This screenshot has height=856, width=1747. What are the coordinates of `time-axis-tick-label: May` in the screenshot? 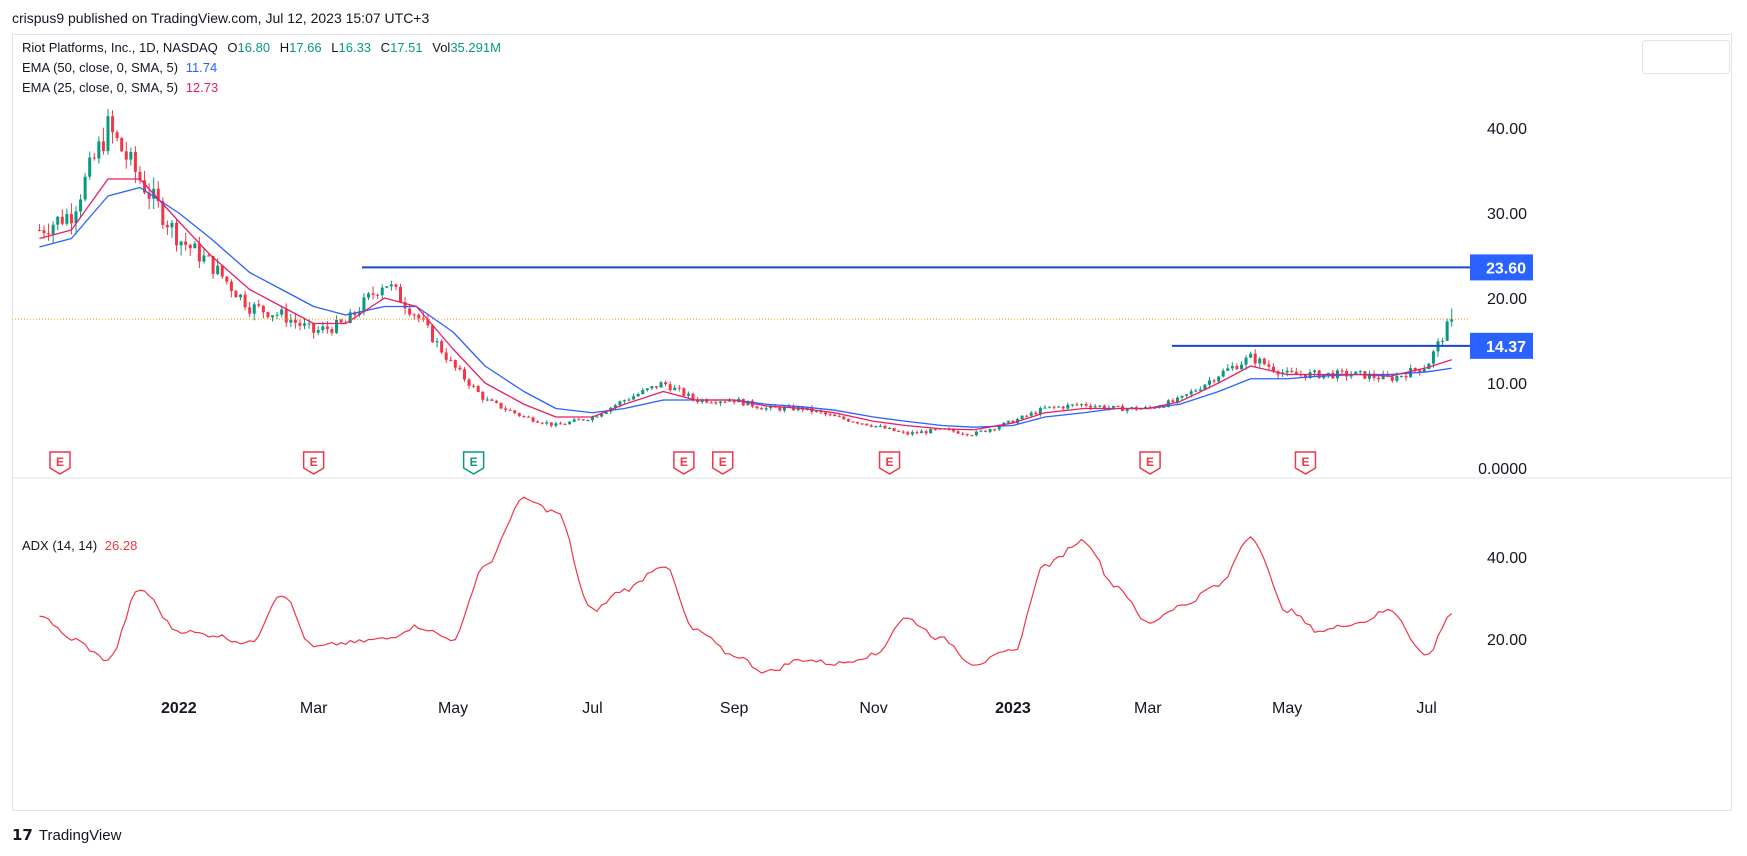 It's located at (453, 708).